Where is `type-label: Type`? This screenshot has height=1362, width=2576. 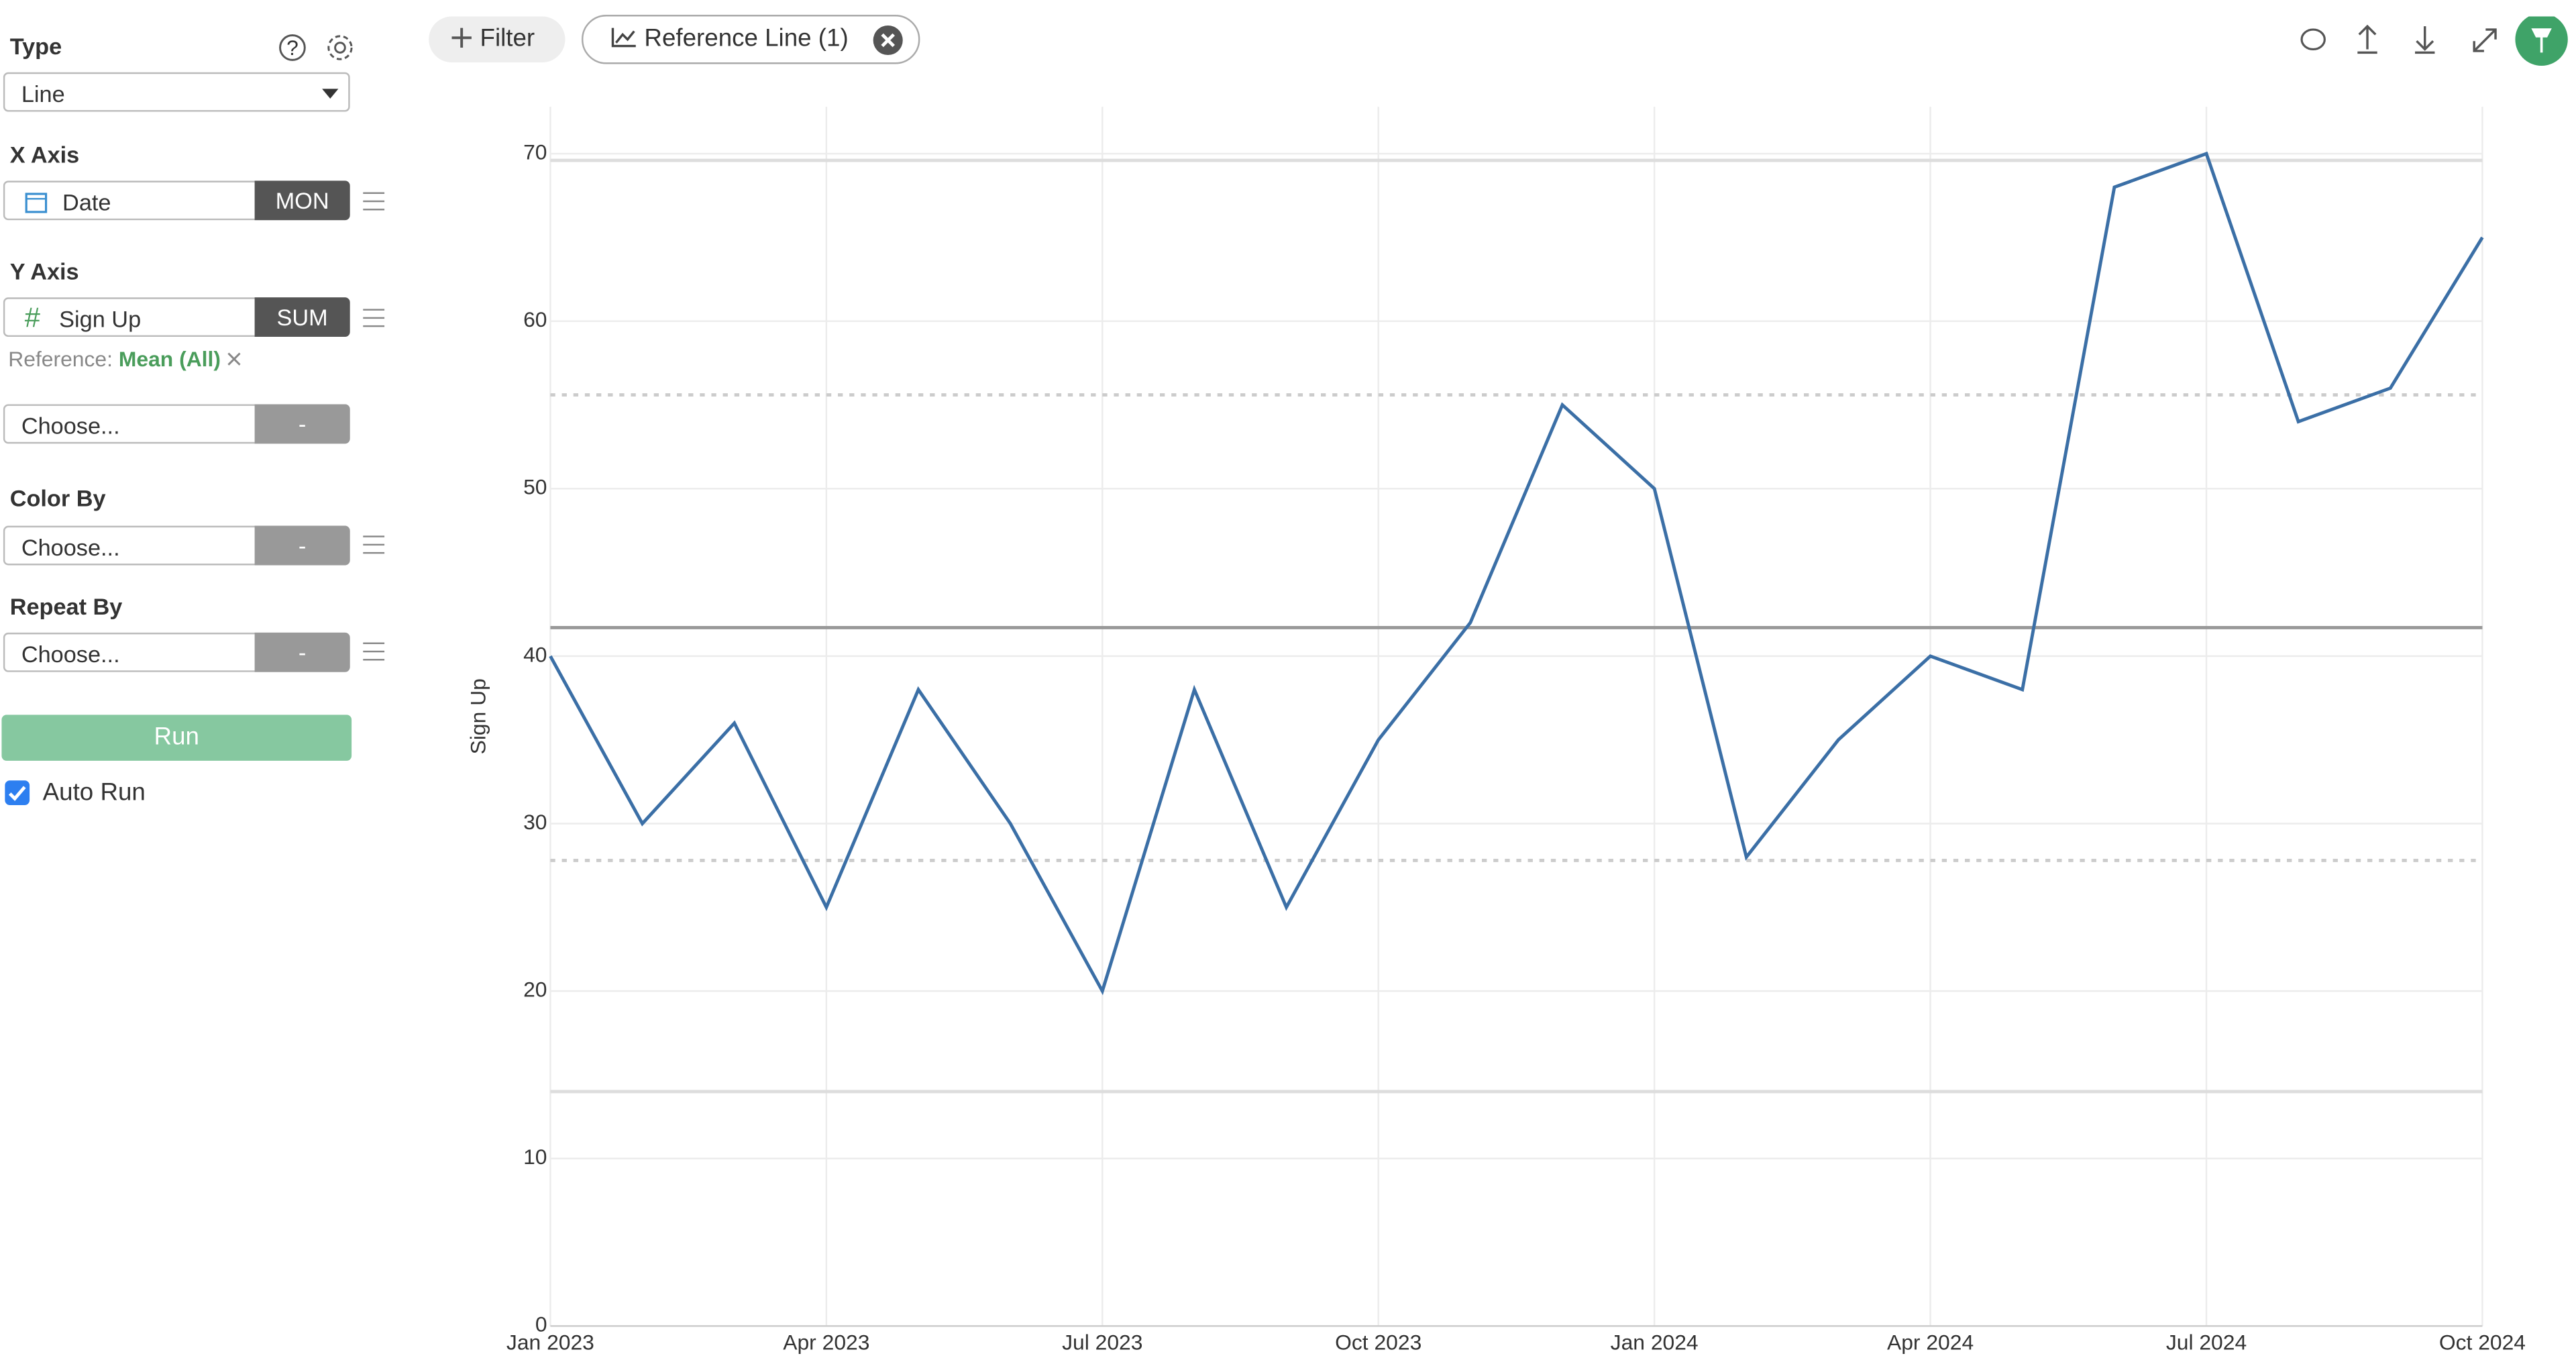
type-label: Type is located at coordinates (35, 46).